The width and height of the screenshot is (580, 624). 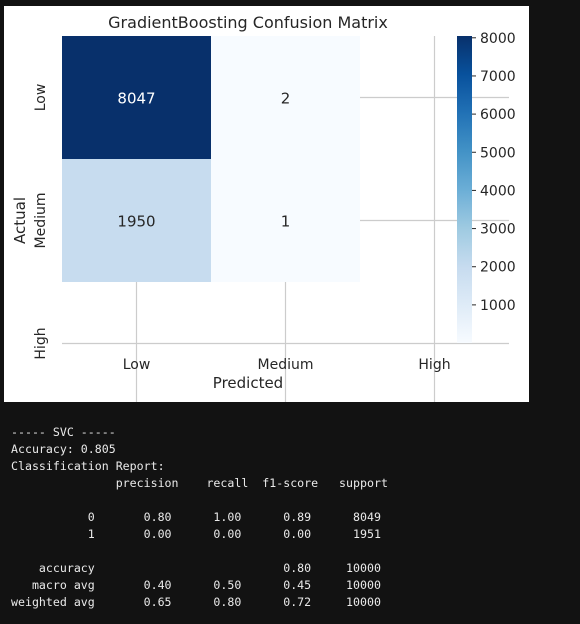 What do you see at coordinates (196, 585) in the screenshot?
I see `console-line: macro avg 0.40 0.50 0.45 10000` at bounding box center [196, 585].